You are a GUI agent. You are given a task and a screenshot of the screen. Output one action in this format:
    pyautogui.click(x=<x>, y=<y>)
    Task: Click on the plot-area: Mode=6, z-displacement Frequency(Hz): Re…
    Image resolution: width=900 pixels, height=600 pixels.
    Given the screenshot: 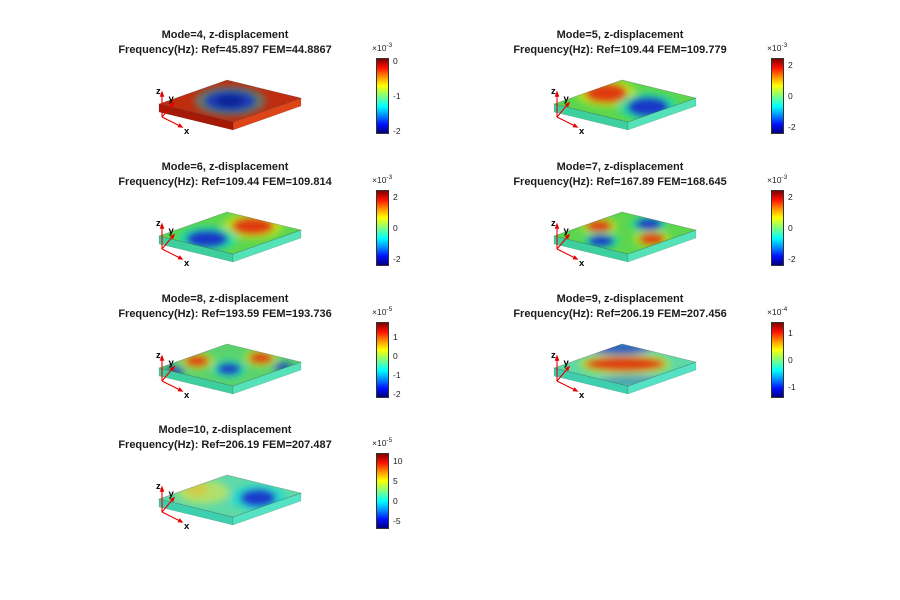 What is the action you would take?
    pyautogui.click(x=225, y=226)
    